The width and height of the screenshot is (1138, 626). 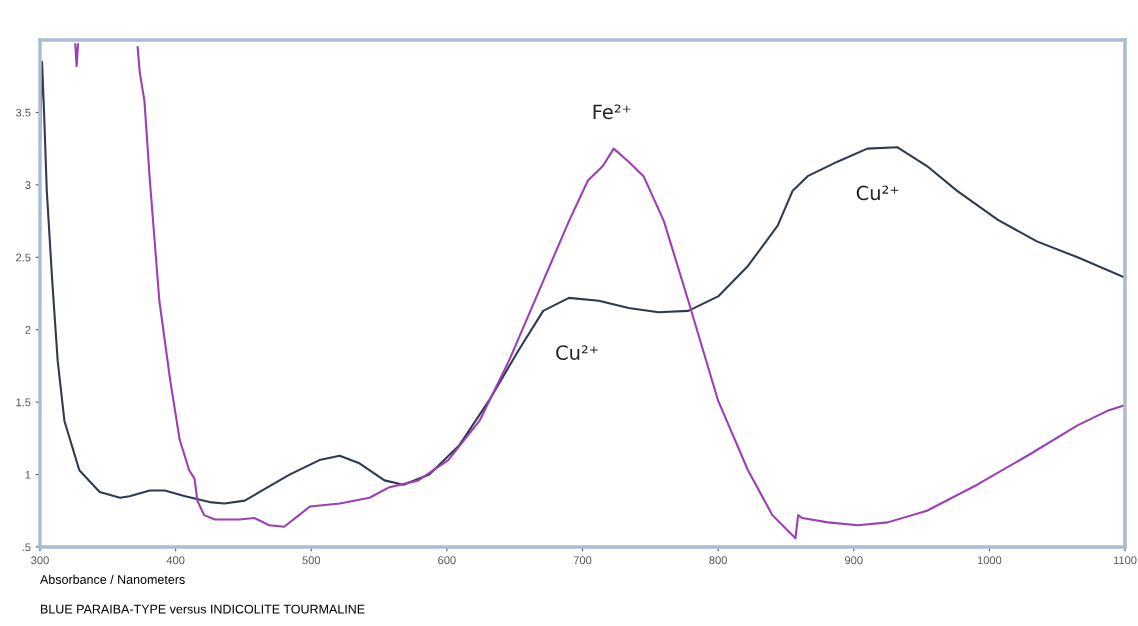 I want to click on x-tick-label: 500, so click(x=311, y=560).